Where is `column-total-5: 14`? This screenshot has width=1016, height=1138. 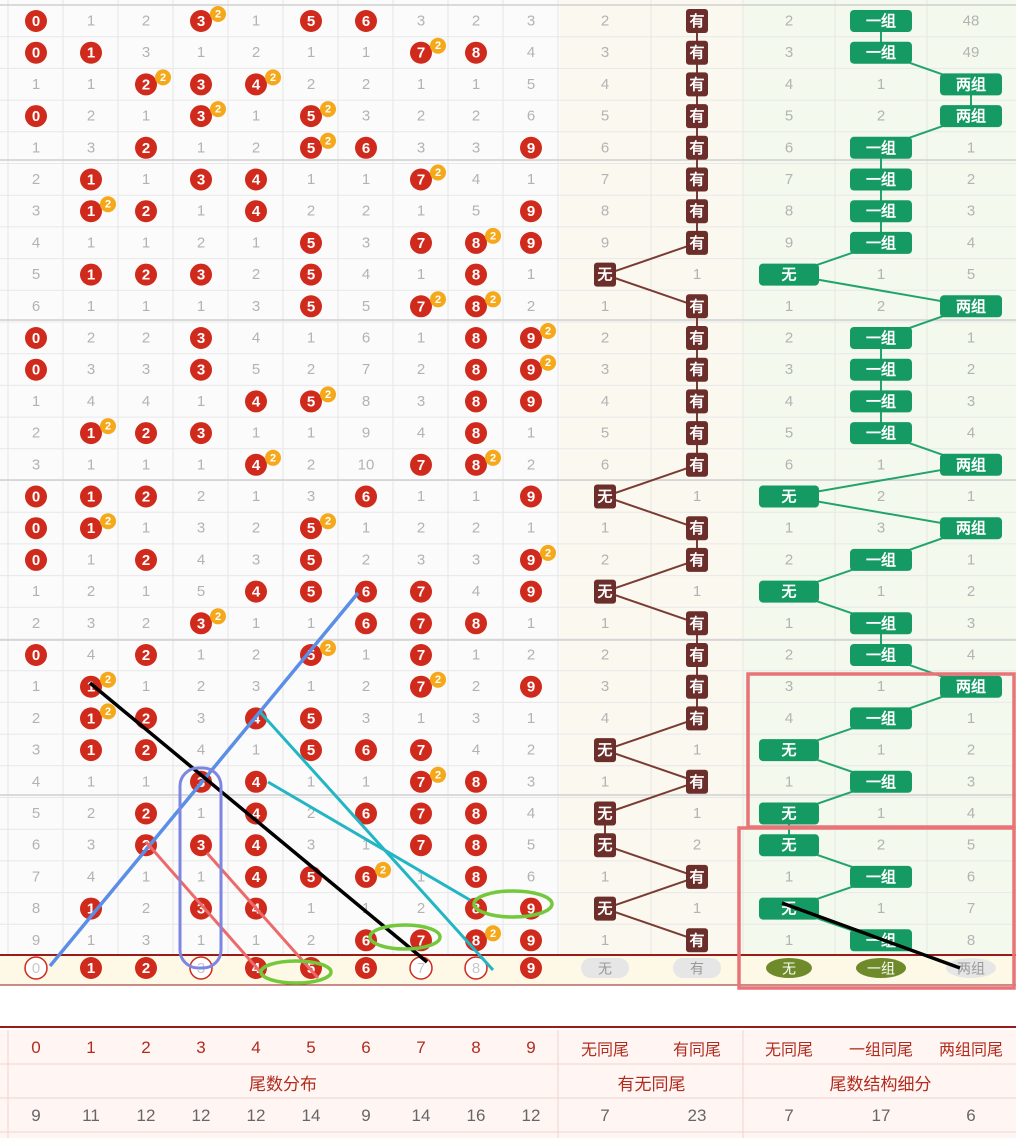 column-total-5: 14 is located at coordinates (311, 1115).